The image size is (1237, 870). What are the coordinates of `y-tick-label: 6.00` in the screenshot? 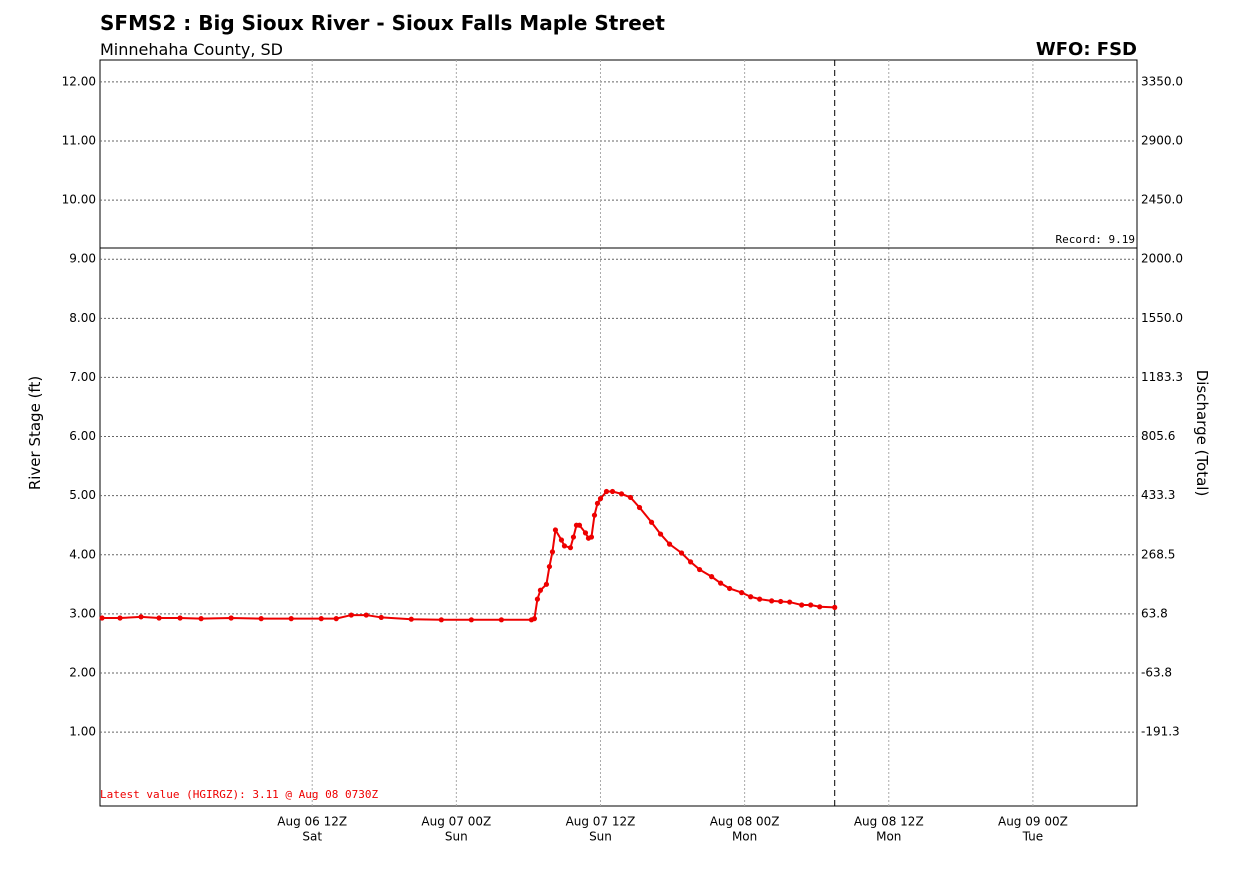 It's located at (82, 436).